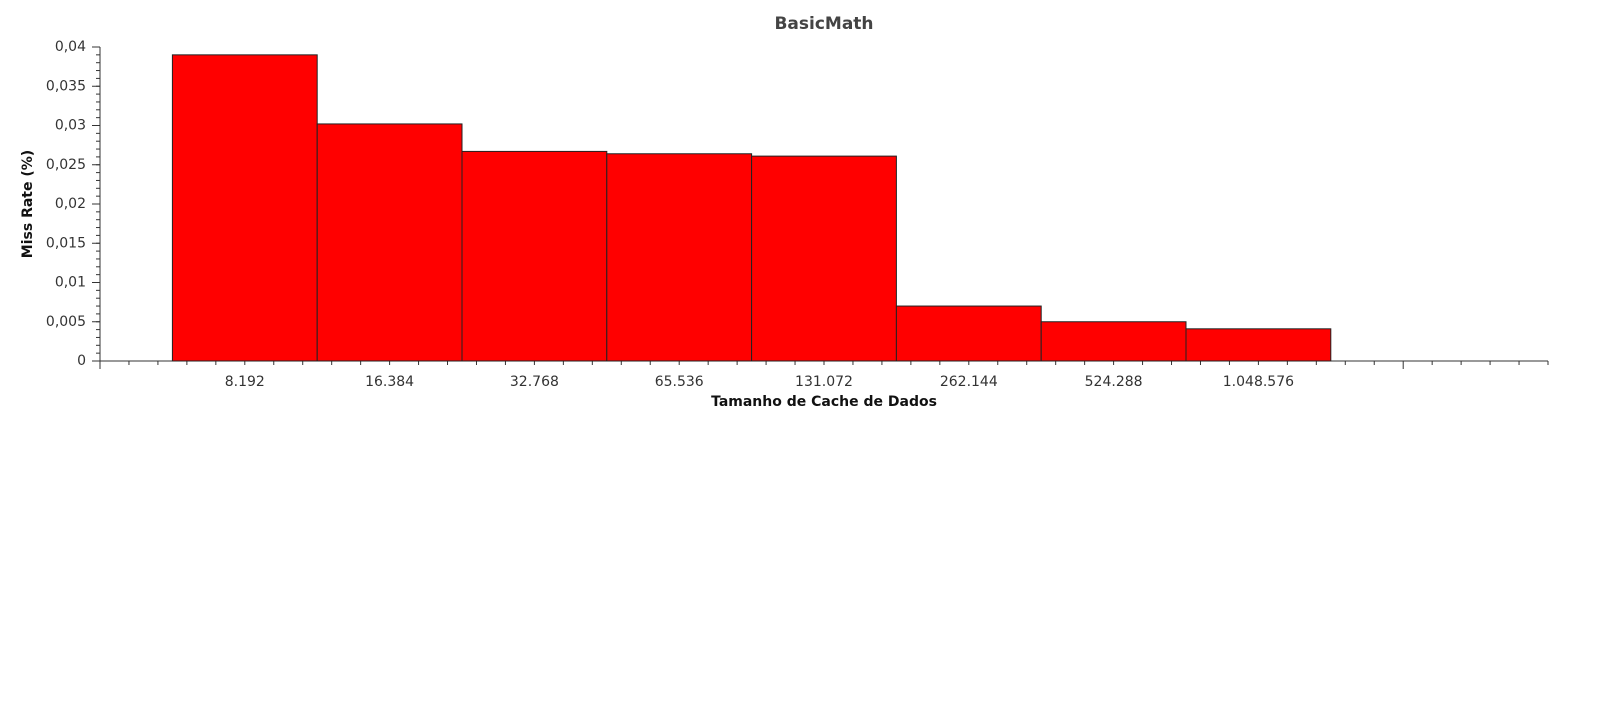 This screenshot has width=1600, height=724. What do you see at coordinates (66, 243) in the screenshot?
I see `y-tick-label: 0,015` at bounding box center [66, 243].